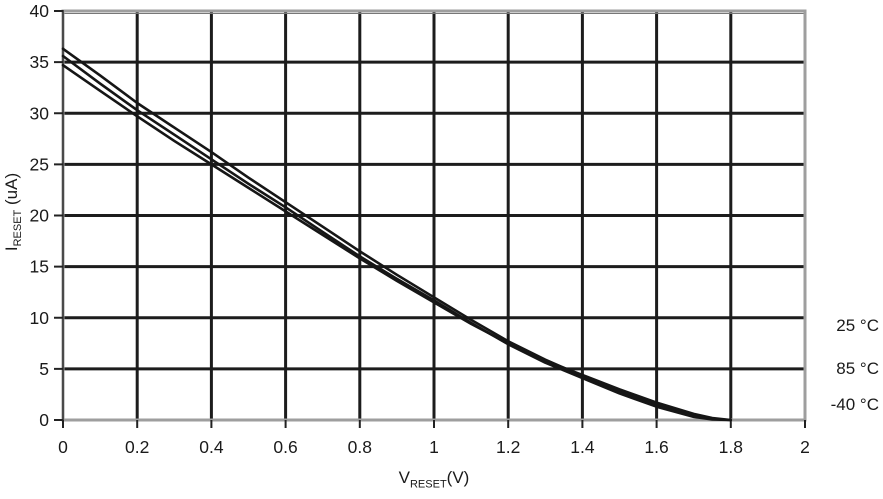  Describe the element at coordinates (39, 267) in the screenshot. I see `y-tick-label: 15` at that location.